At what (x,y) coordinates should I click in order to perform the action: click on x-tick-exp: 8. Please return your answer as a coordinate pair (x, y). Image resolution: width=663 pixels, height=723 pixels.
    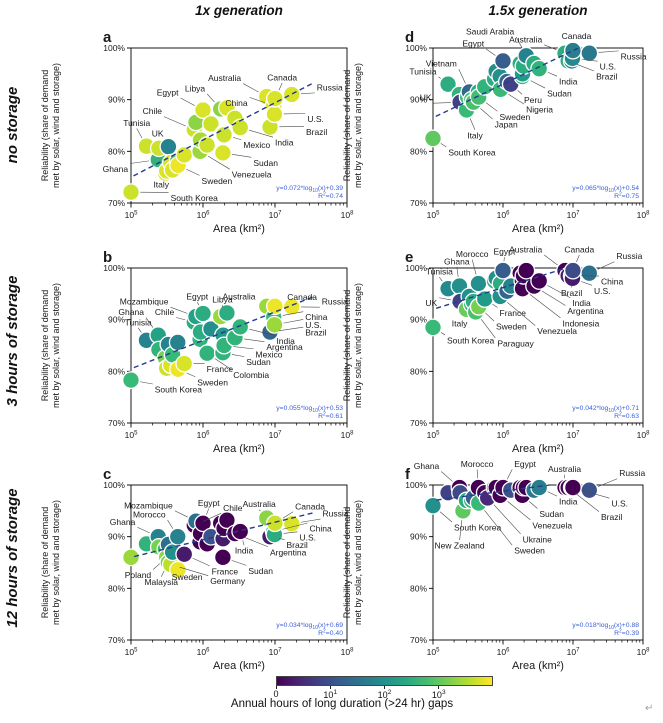
    Looking at the image, I should click on (648, 214).